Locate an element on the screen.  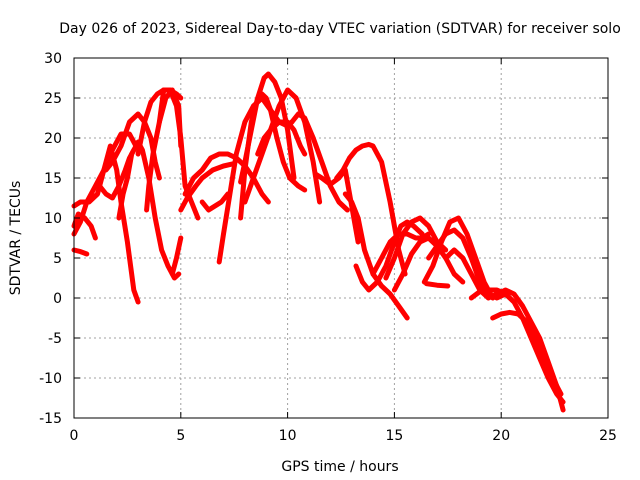
x-tick-label: 25 is located at coordinates (608, 436).